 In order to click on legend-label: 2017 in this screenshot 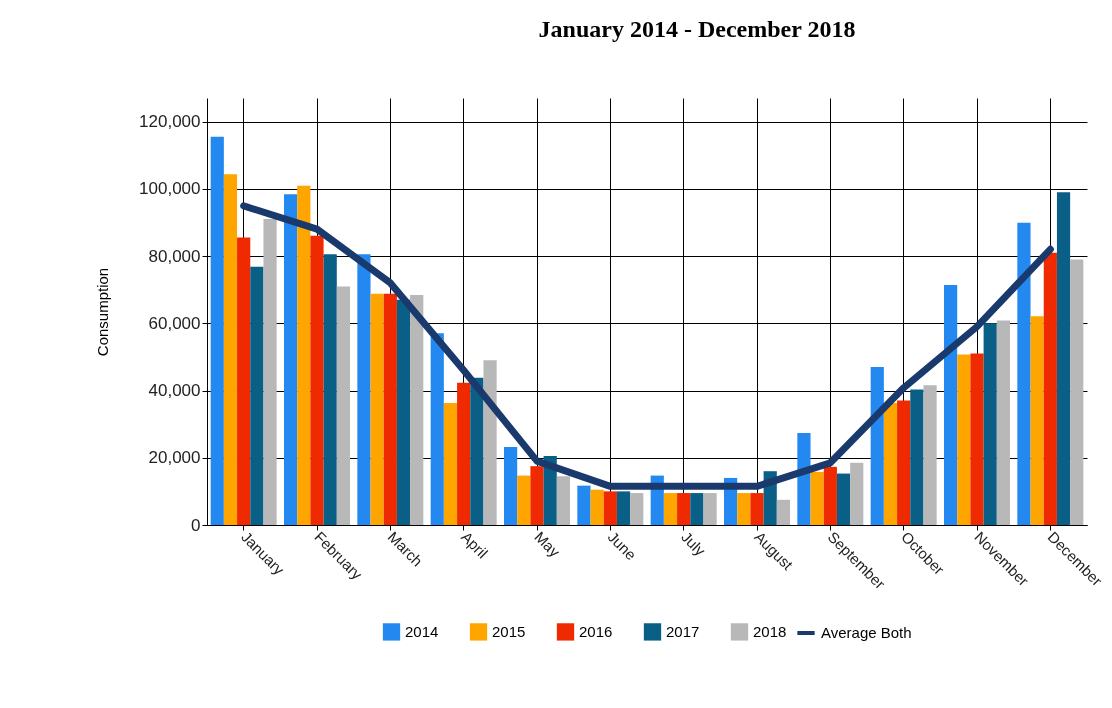, I will do `click(683, 631)`.